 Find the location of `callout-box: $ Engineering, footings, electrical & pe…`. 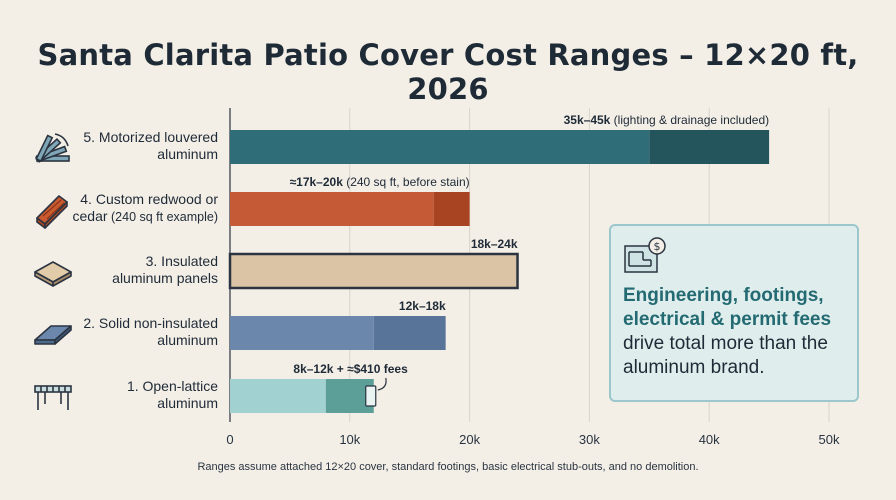

callout-box: $ Engineering, footings, electrical & pe… is located at coordinates (734, 313).